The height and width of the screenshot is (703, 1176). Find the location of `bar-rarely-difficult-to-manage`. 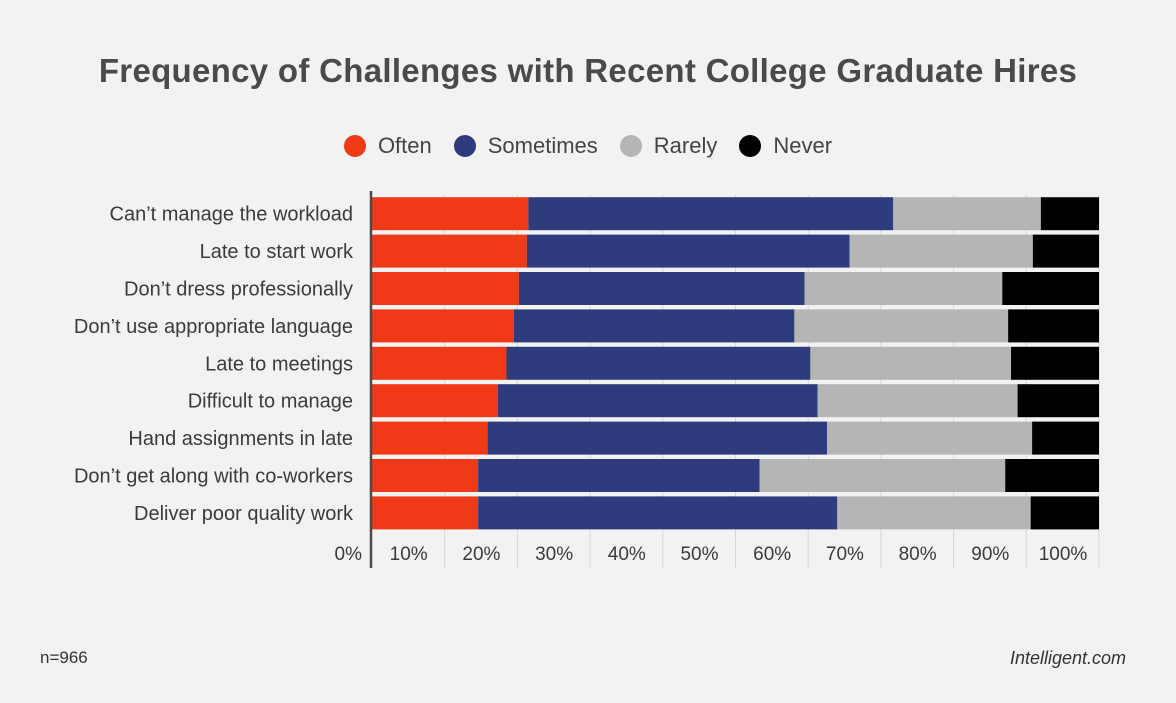

bar-rarely-difficult-to-manage is located at coordinates (917, 401).